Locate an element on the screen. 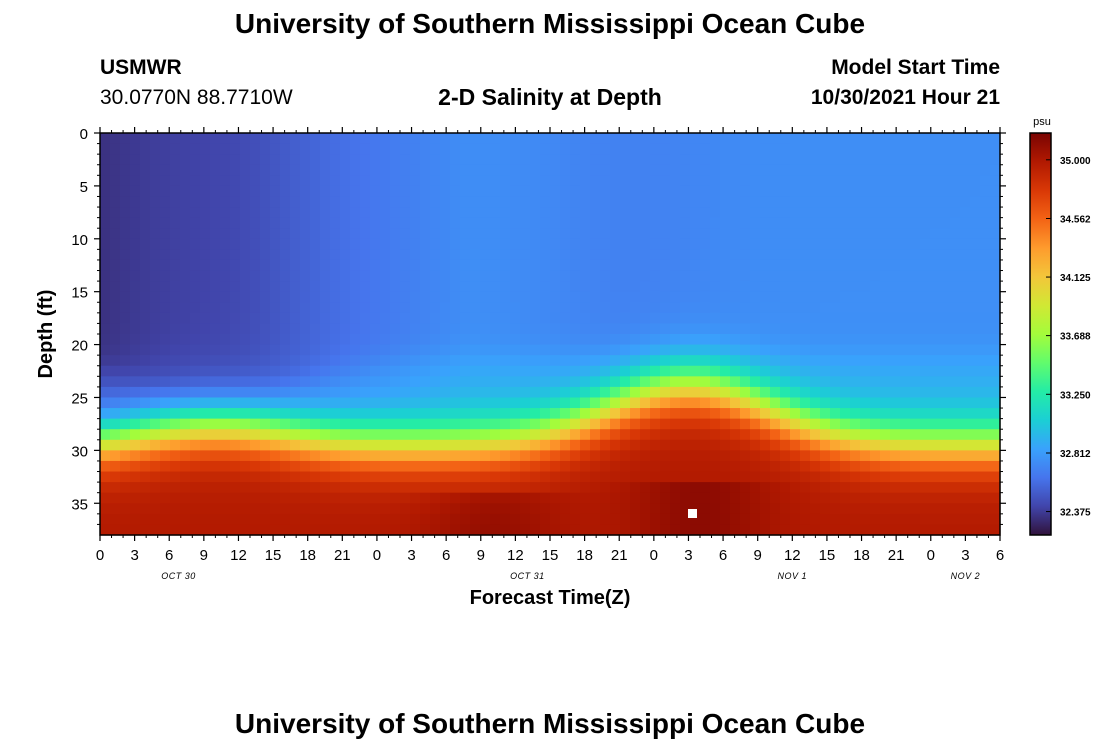 This screenshot has width=1100, height=750. model-start-value: 10/30/2021 Hour 21 is located at coordinates (905, 97).